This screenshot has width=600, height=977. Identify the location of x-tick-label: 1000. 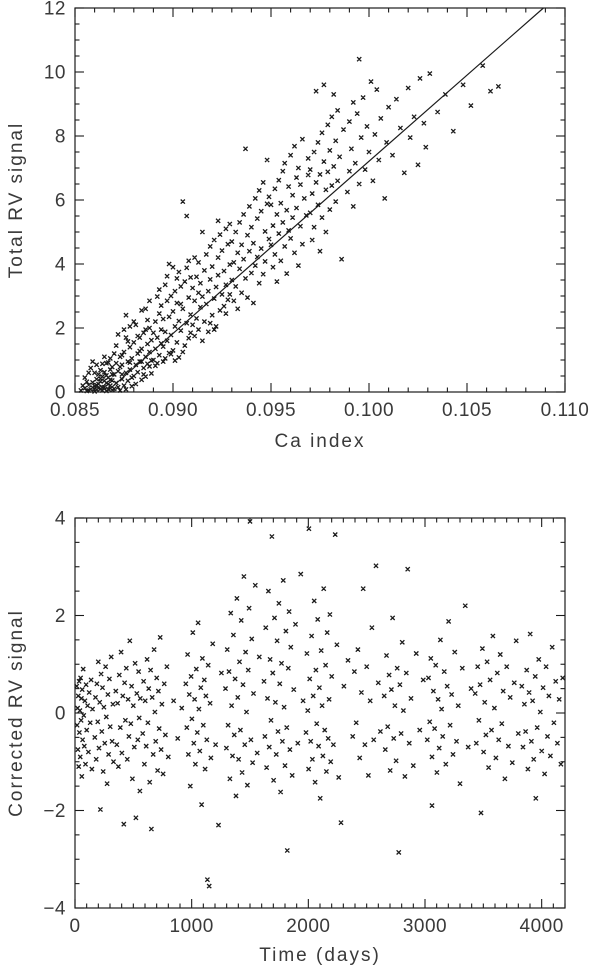
(192, 926).